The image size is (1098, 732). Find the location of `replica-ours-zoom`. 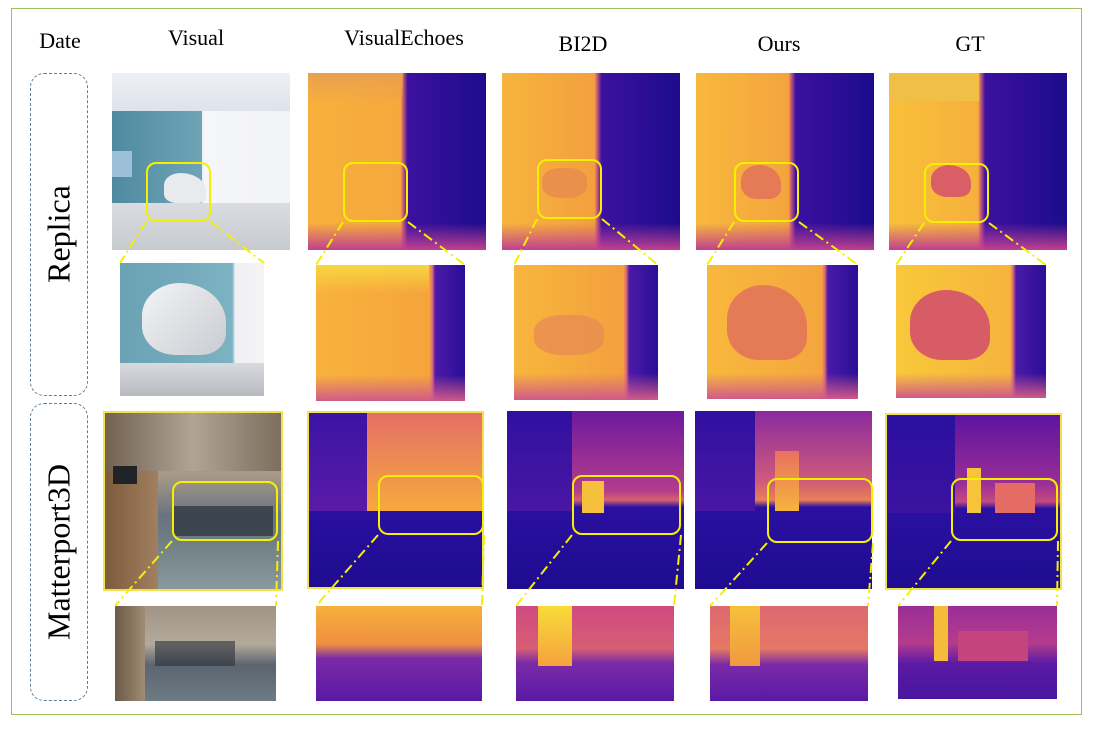

replica-ours-zoom is located at coordinates (782, 332).